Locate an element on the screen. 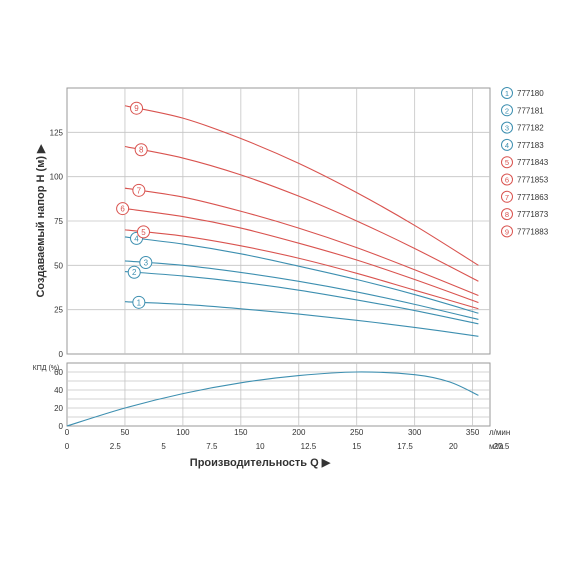 This screenshot has height=575, width=570. legend-item-label: 777181 is located at coordinates (530, 110).